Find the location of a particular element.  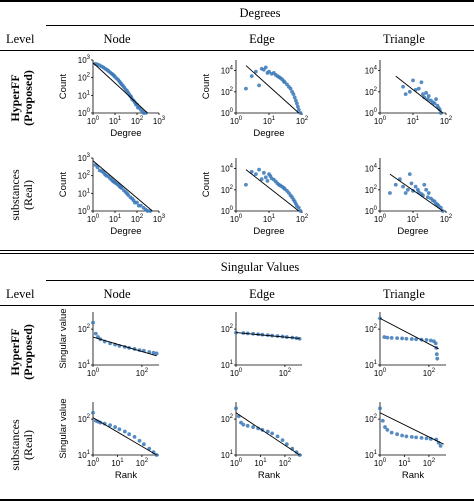

y-tick-label: 10⁴ is located at coordinates (371, 169).